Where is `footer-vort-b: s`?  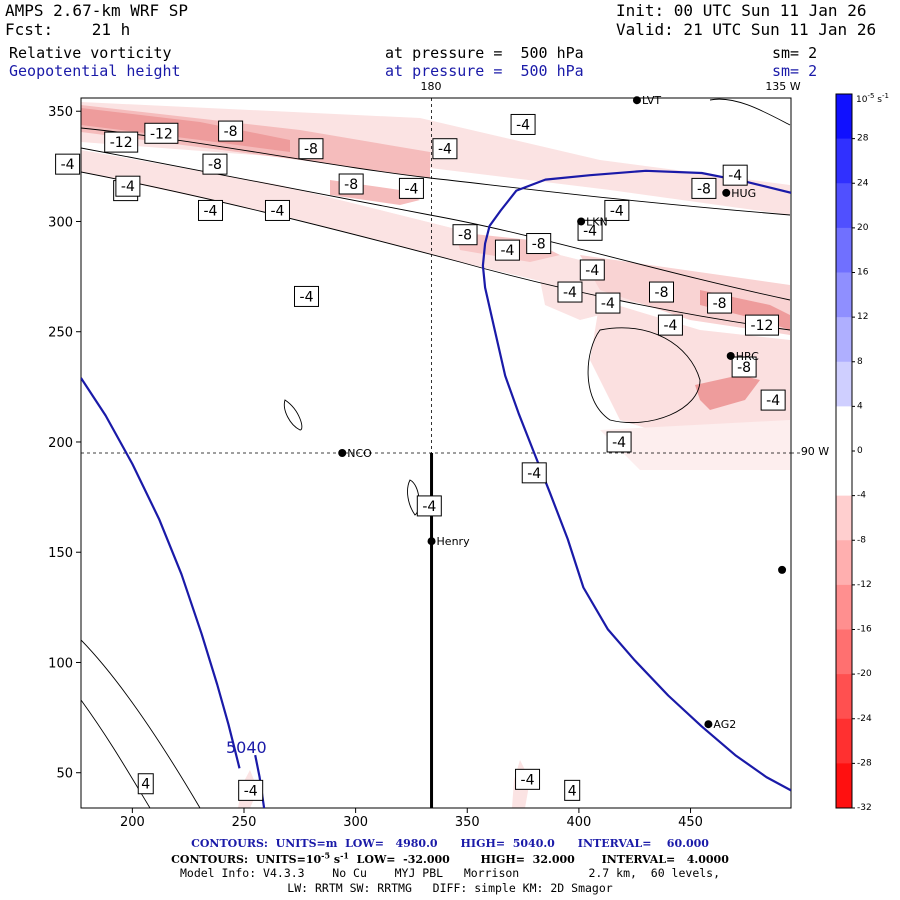
footer-vort-b: s is located at coordinates (335, 859).